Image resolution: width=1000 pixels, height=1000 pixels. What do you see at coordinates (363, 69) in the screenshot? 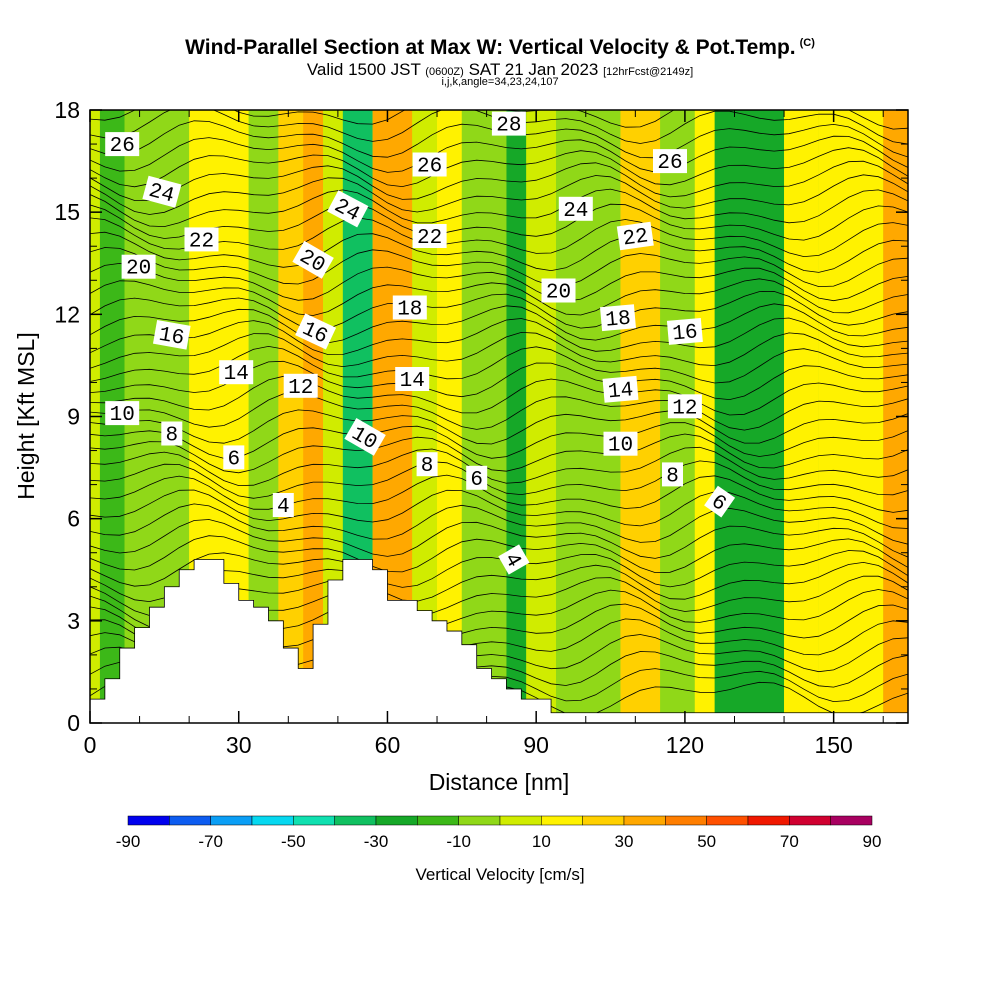
I see `valid-prefix: Valid 1500 JST` at bounding box center [363, 69].